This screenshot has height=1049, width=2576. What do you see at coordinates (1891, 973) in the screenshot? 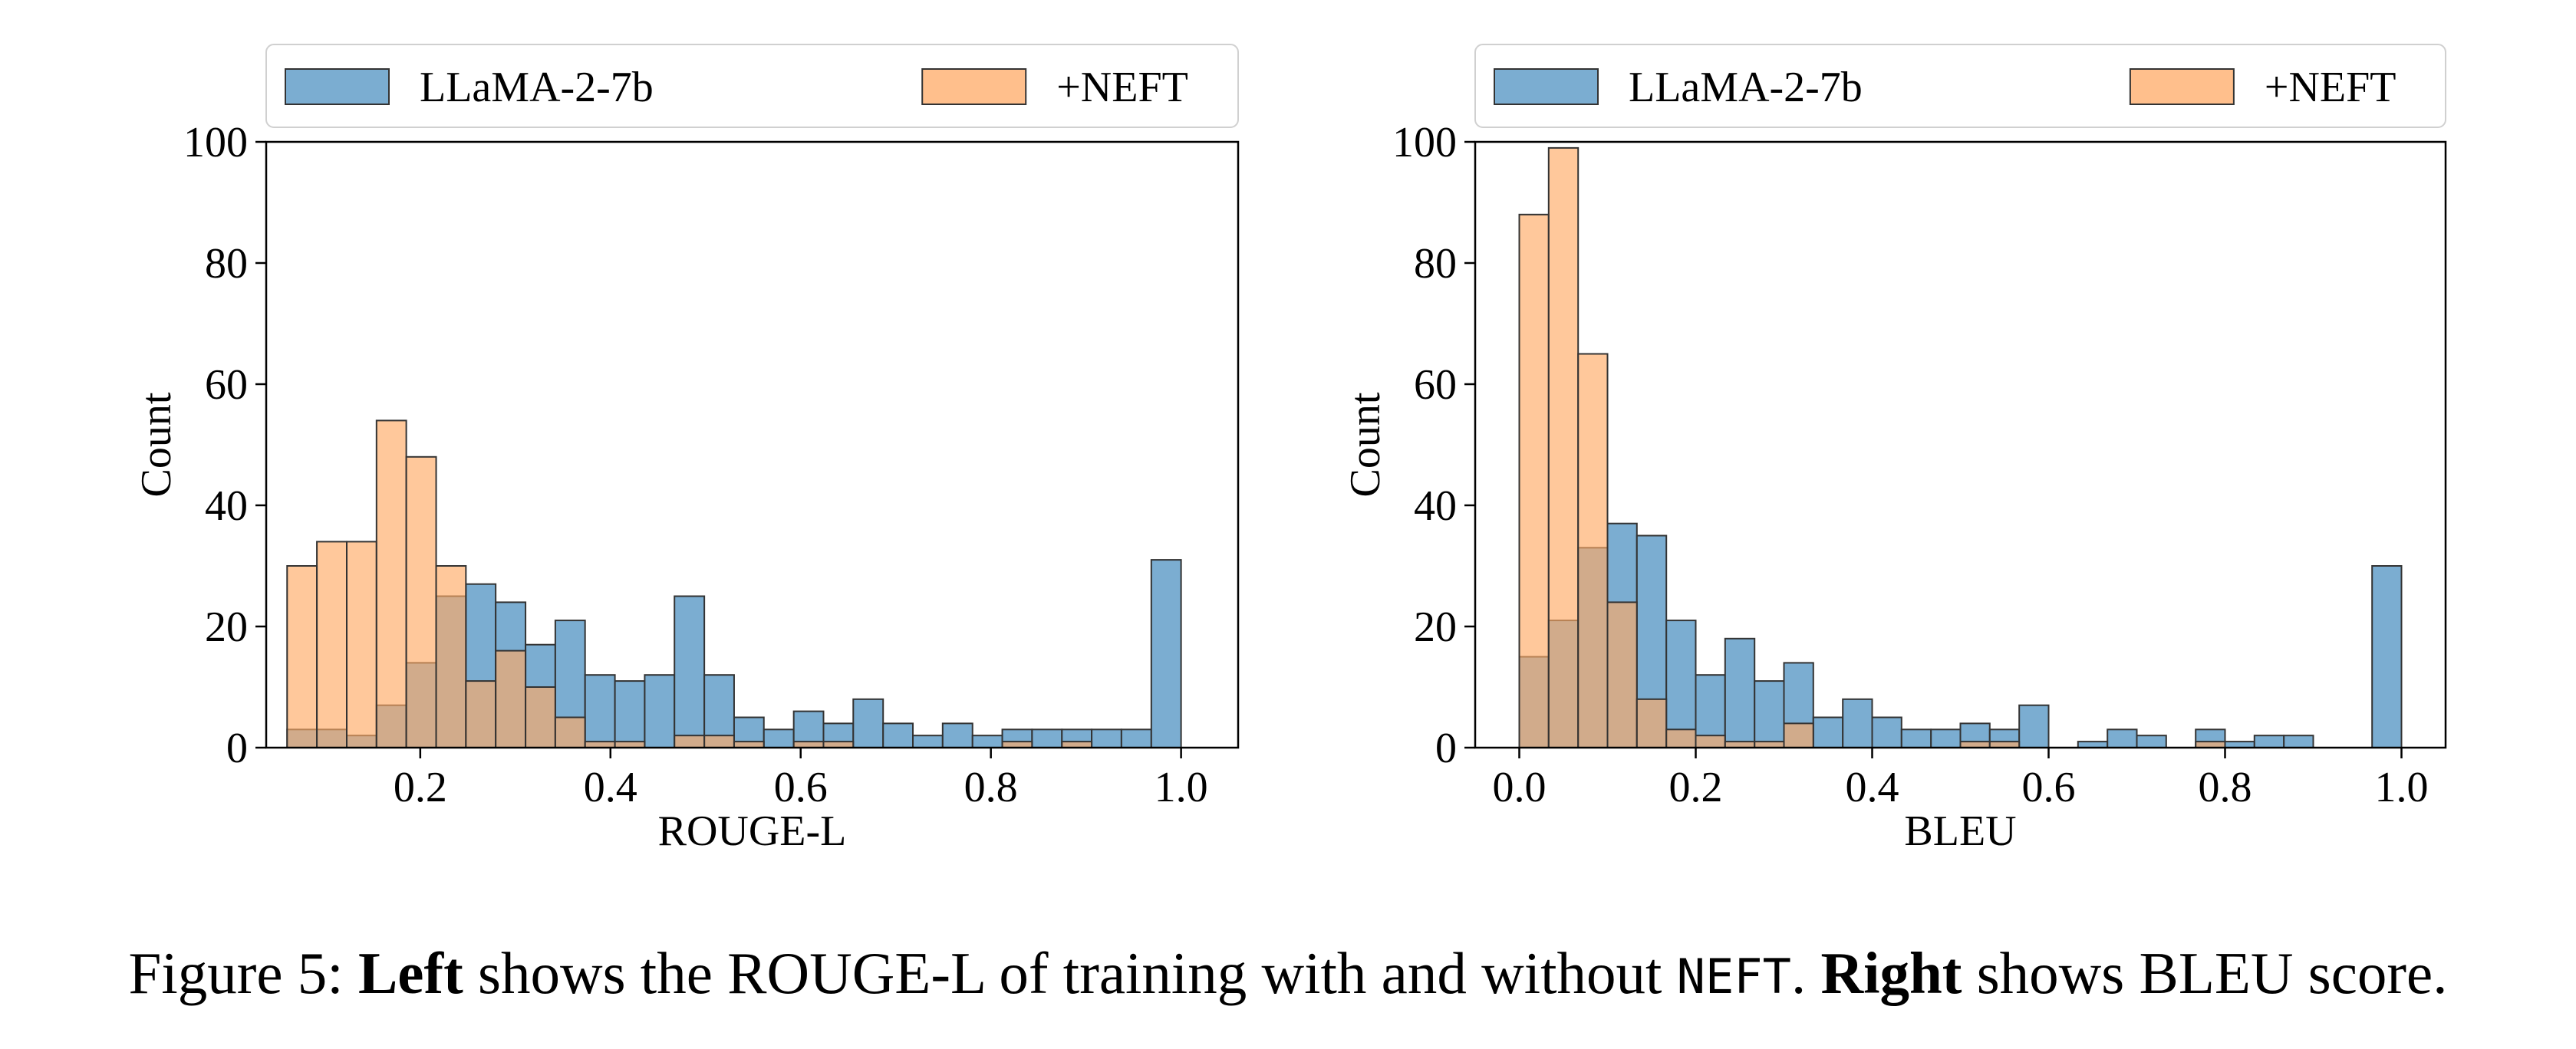
I see `caption-right-bold: Right` at bounding box center [1891, 973].